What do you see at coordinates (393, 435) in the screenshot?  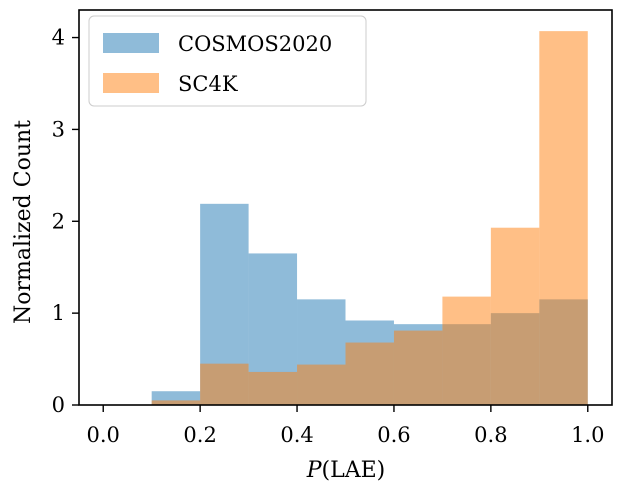 I see `x-tick-label-3: 0.6` at bounding box center [393, 435].